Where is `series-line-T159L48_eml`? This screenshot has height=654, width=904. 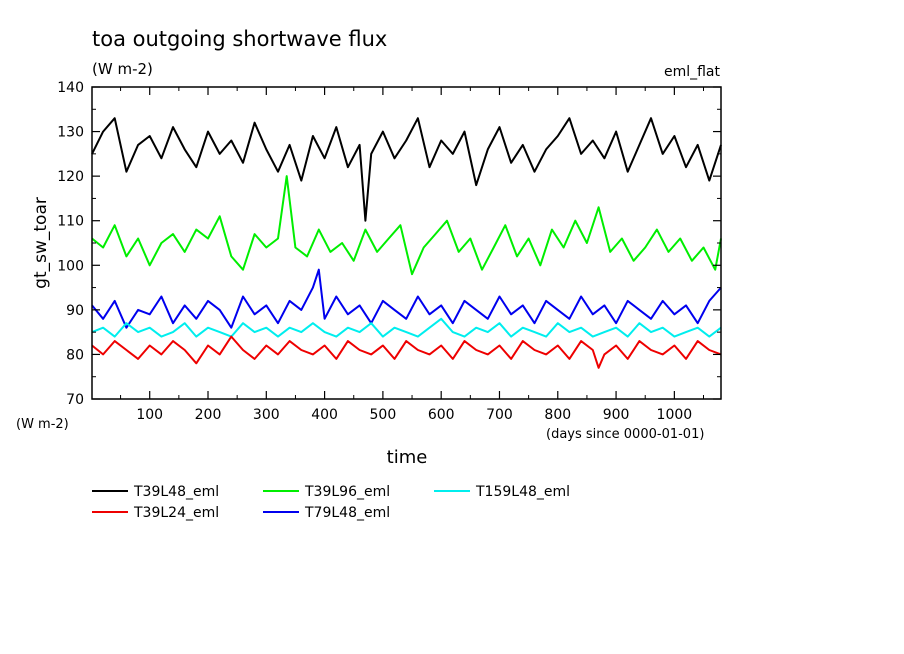 series-line-T159L48_eml is located at coordinates (406, 327).